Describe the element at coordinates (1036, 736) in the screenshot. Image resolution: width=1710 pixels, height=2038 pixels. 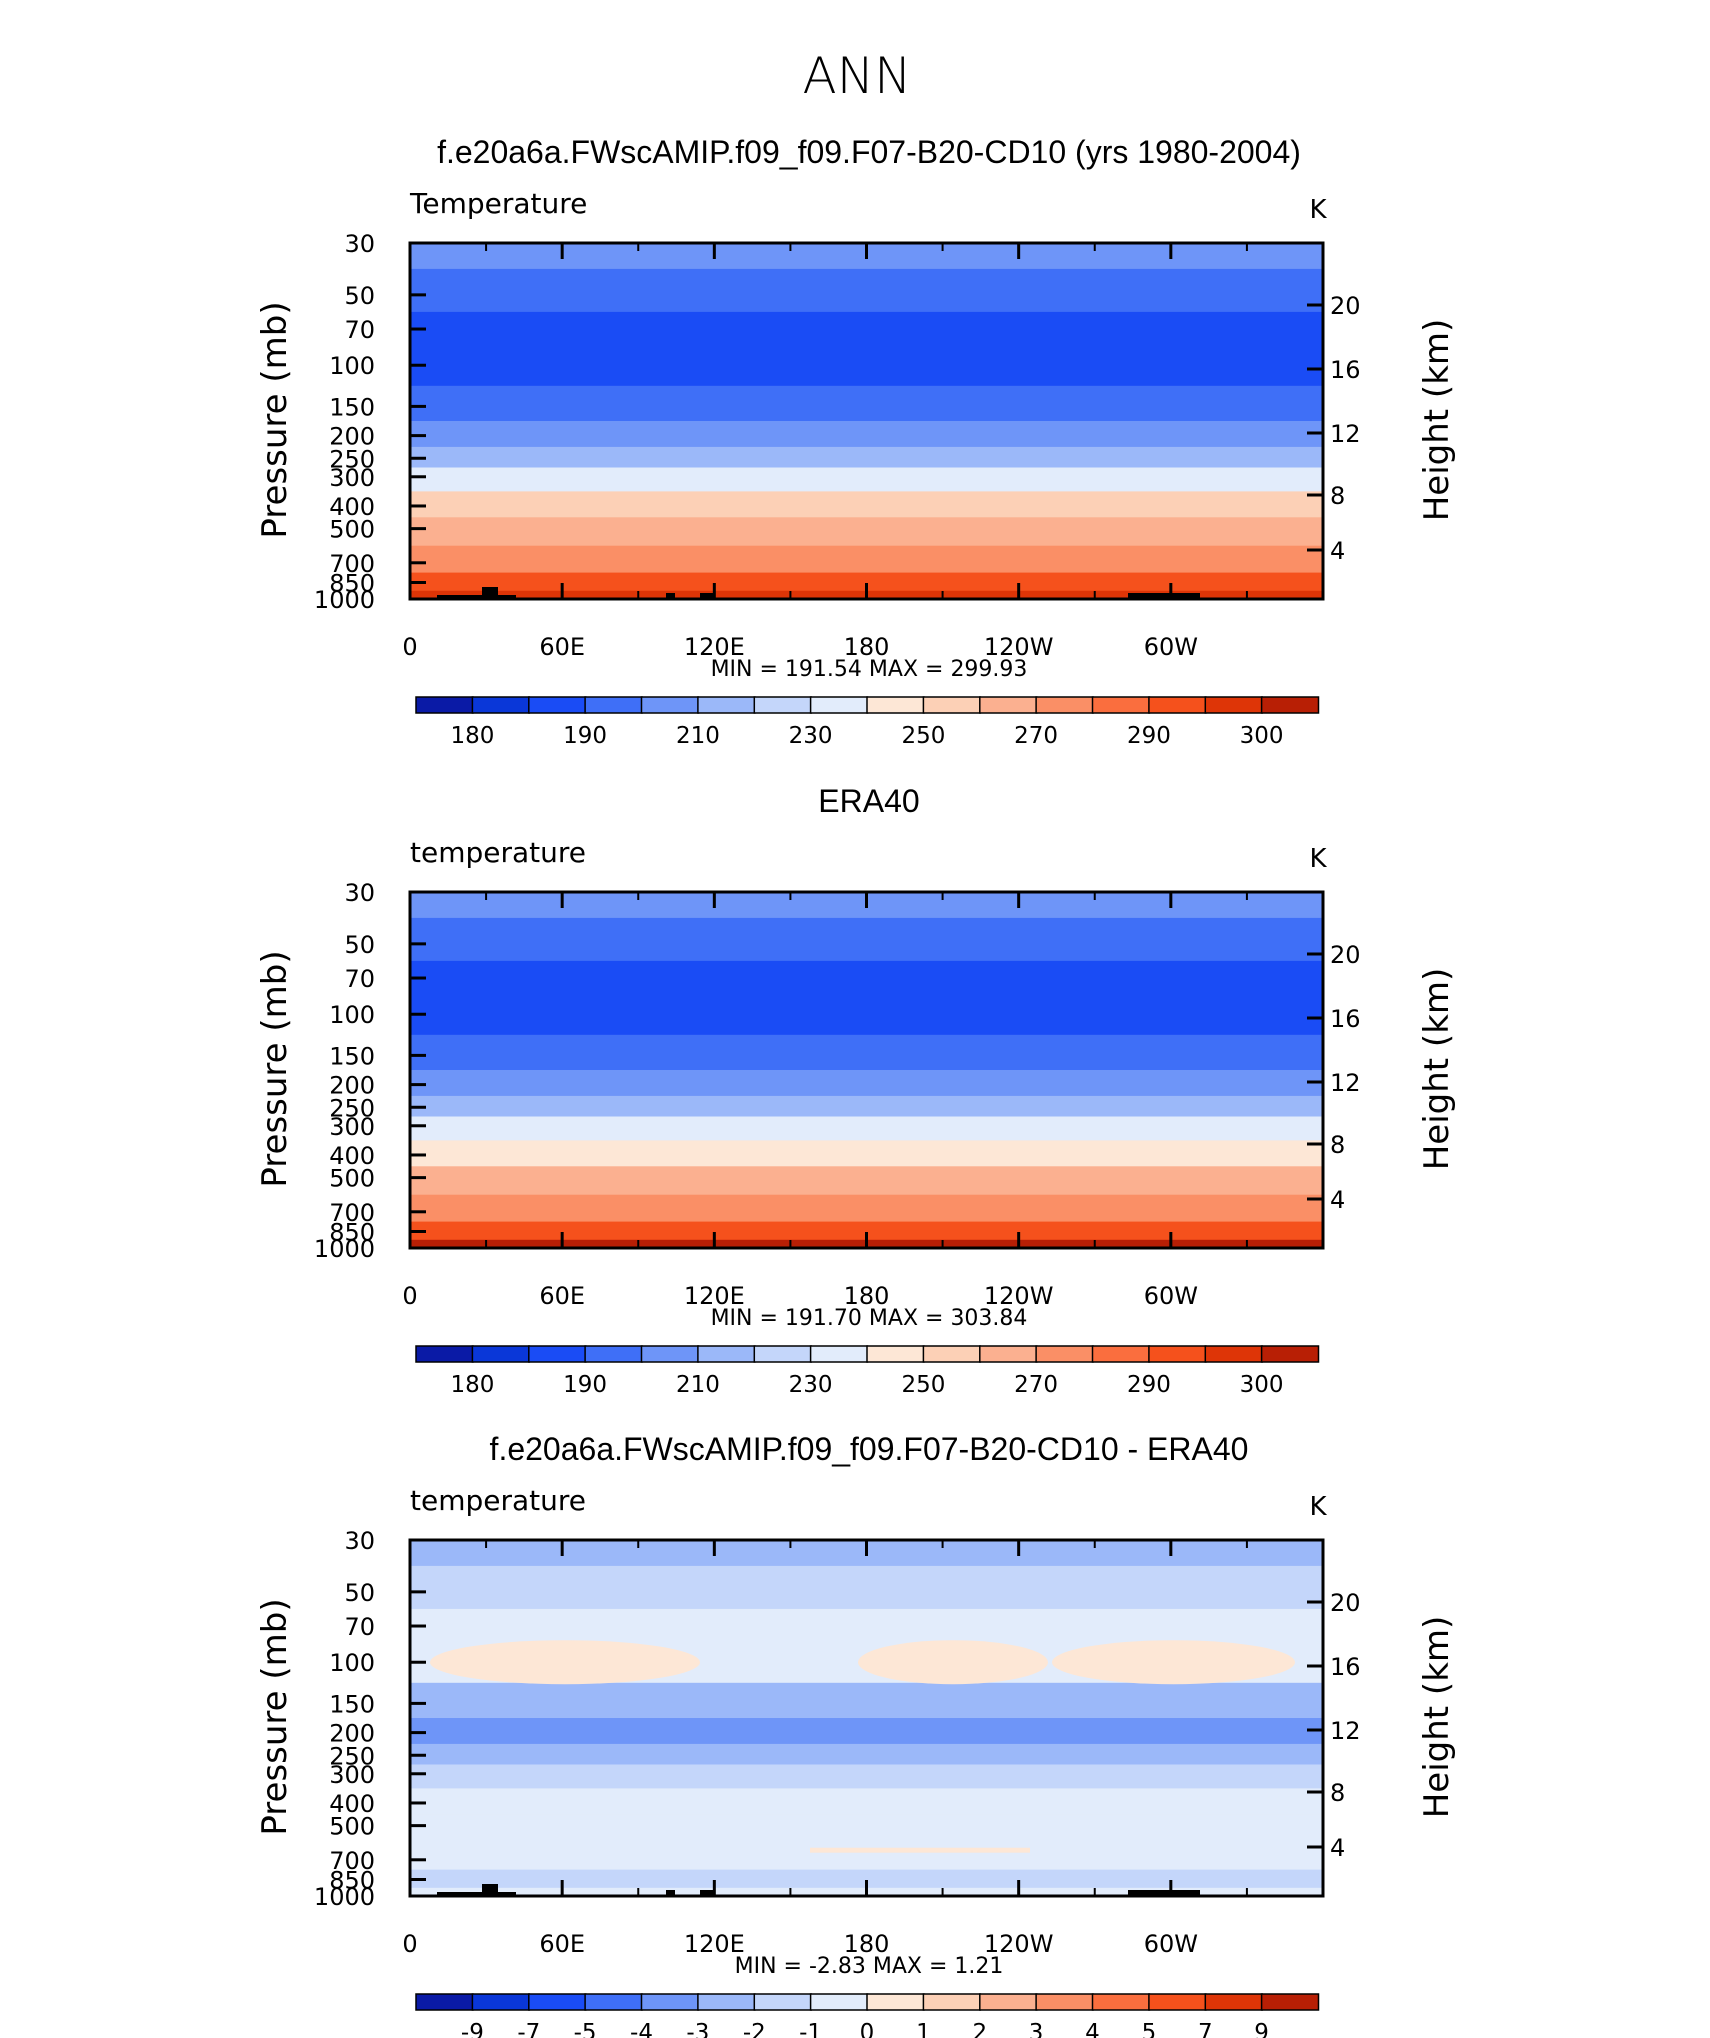
I see `colorbar-label: 270` at that location.